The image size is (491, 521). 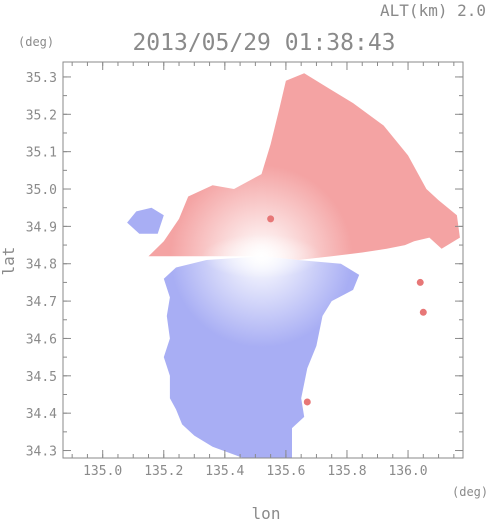 What do you see at coordinates (285, 471) in the screenshot?
I see `x-tick-label: 135.6` at bounding box center [285, 471].